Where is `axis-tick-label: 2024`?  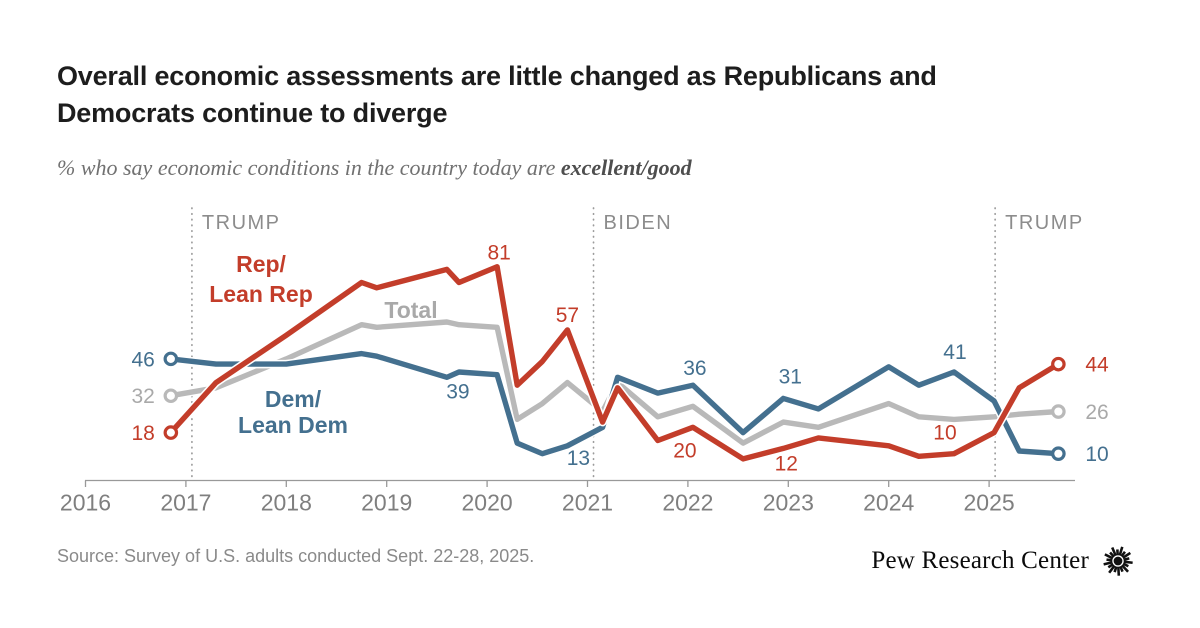
axis-tick-label: 2024 is located at coordinates (888, 503).